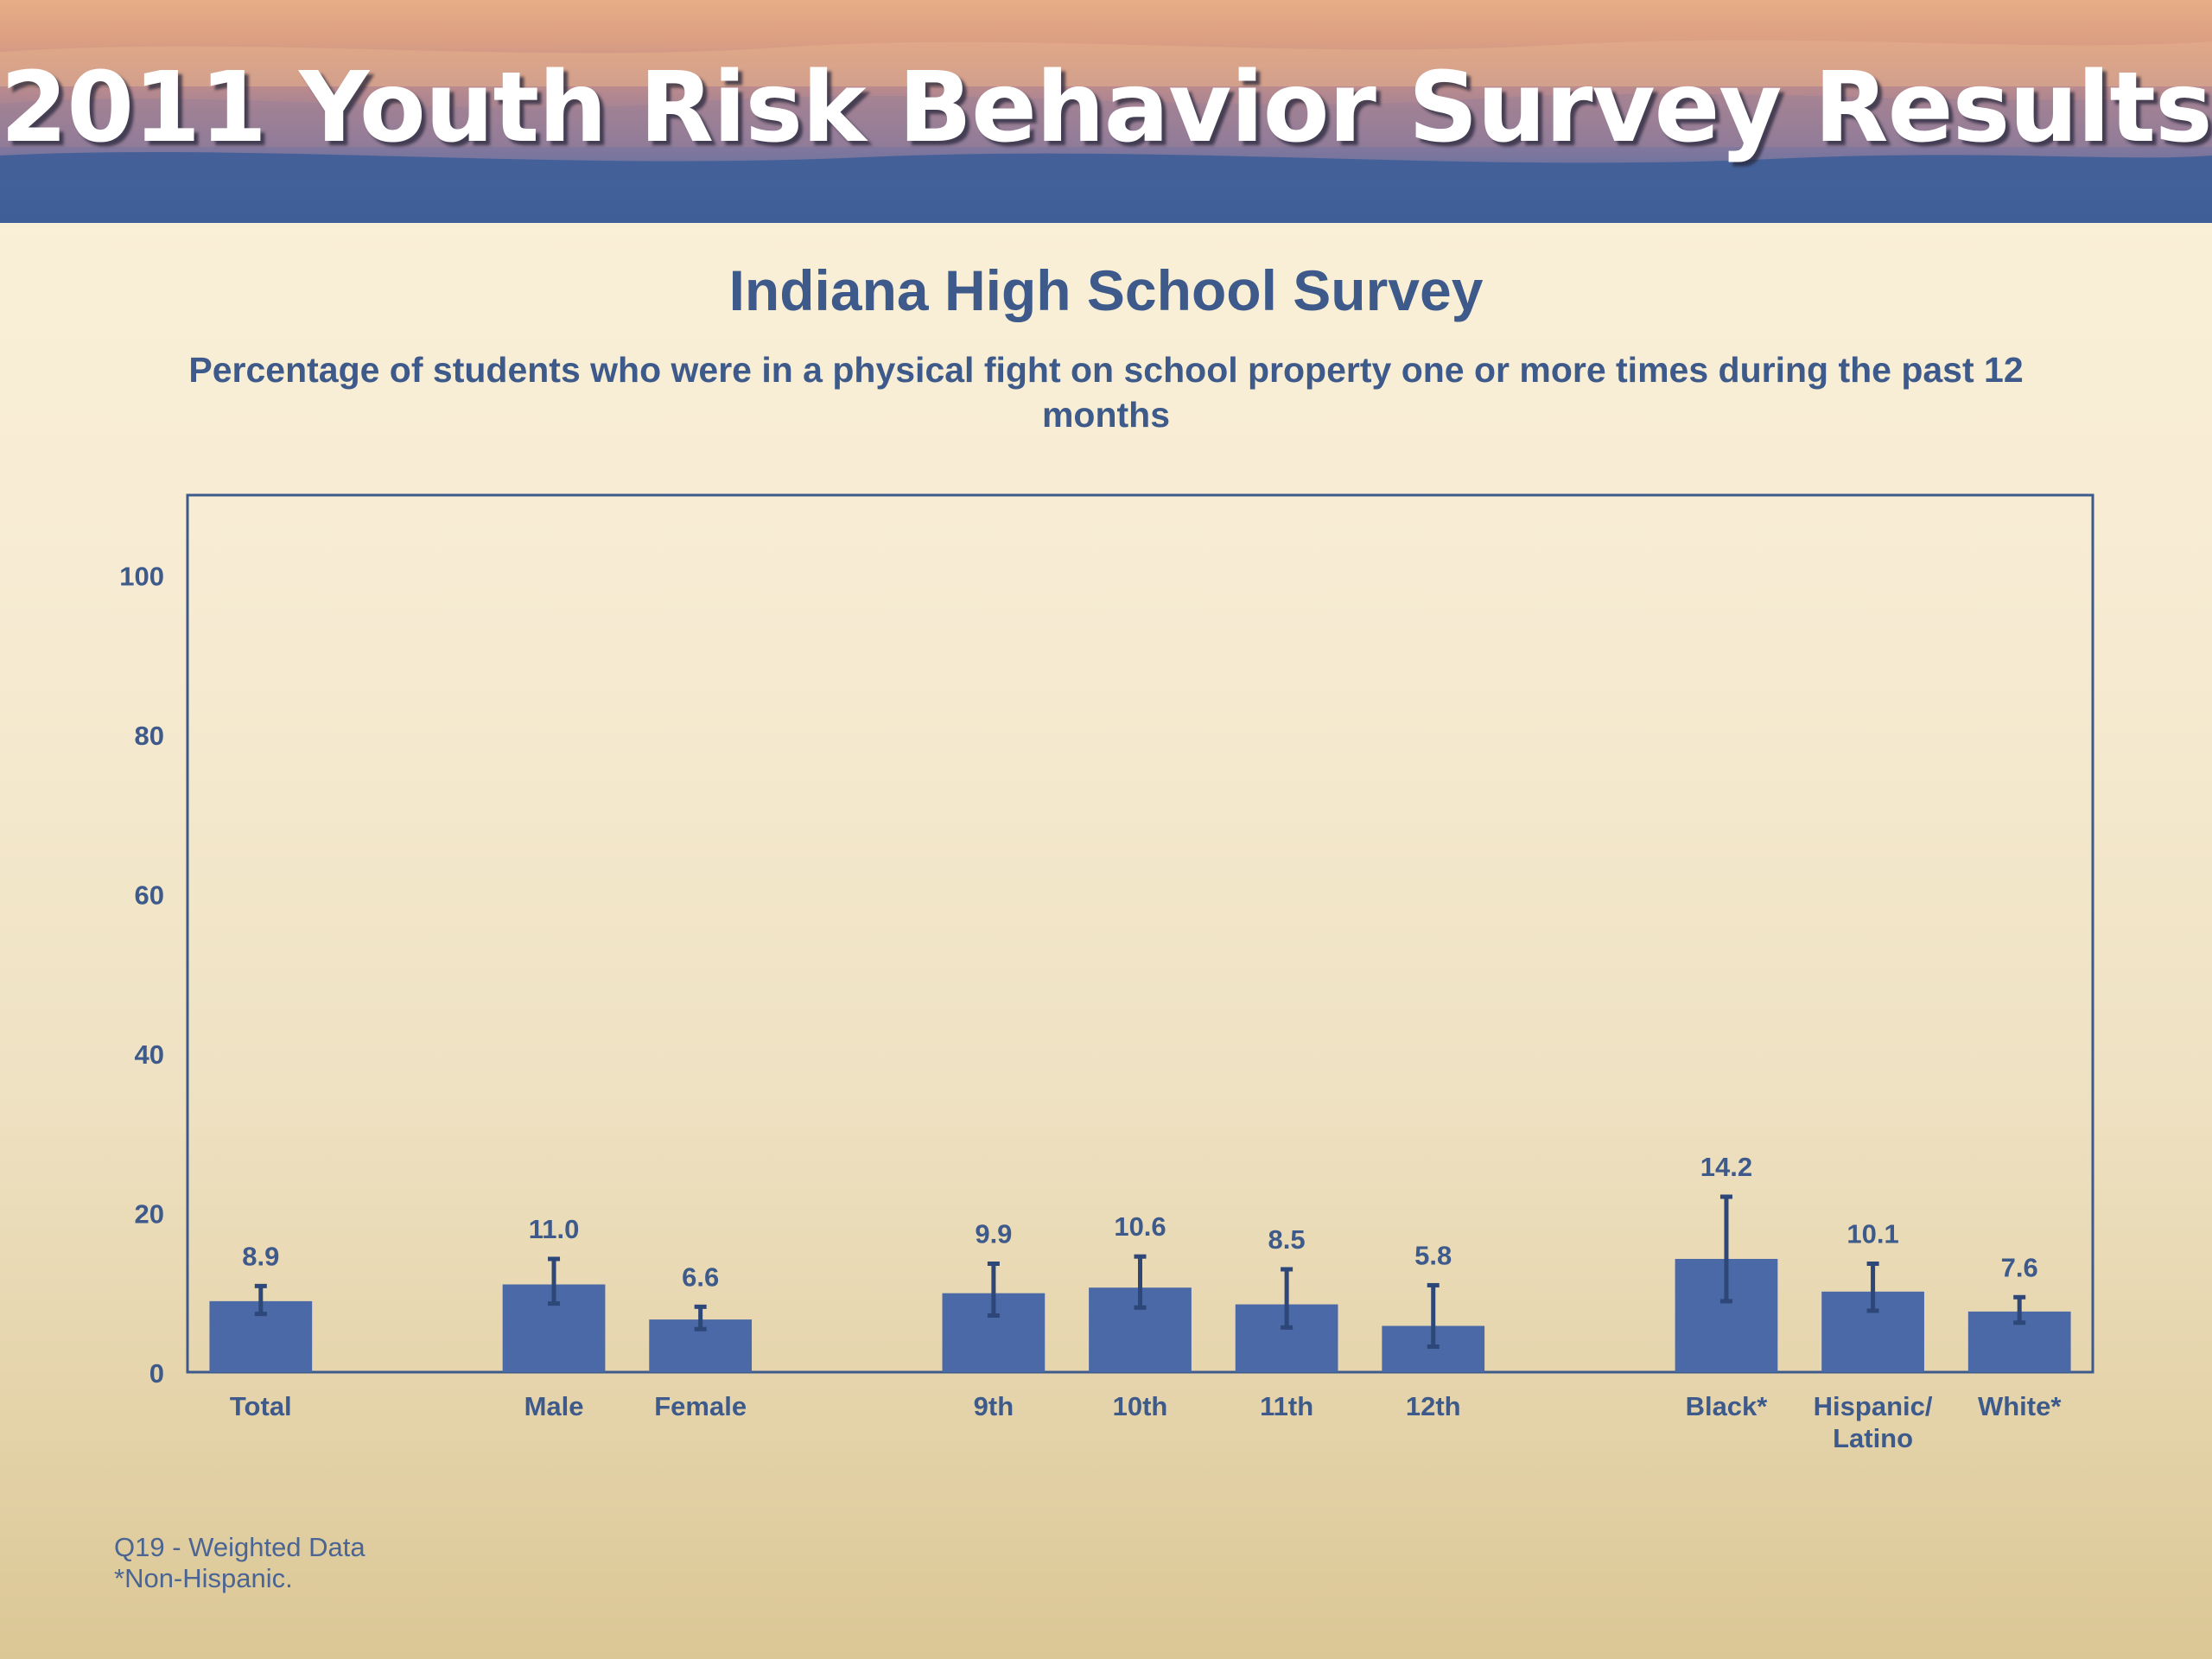 This screenshot has height=1659, width=2212. I want to click on banner-title: 2011 Youth Risk Behavior Survey Results, so click(1106, 108).